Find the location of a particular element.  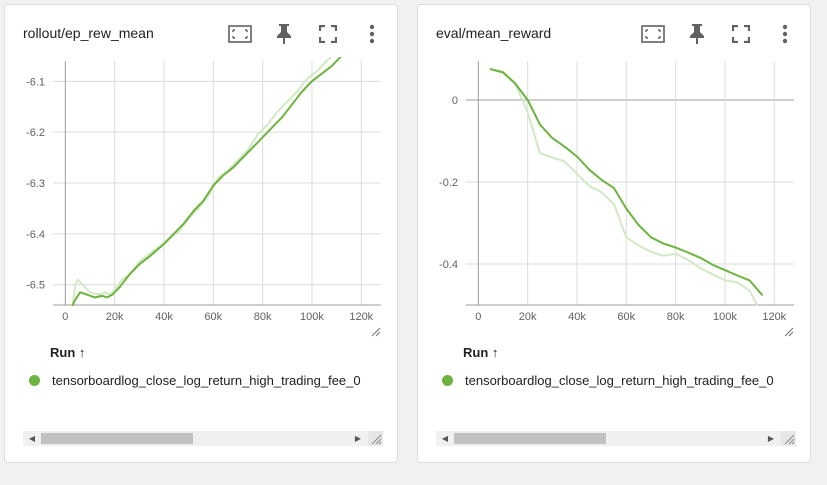

y-tick-label: -0.4 is located at coordinates (448, 265).